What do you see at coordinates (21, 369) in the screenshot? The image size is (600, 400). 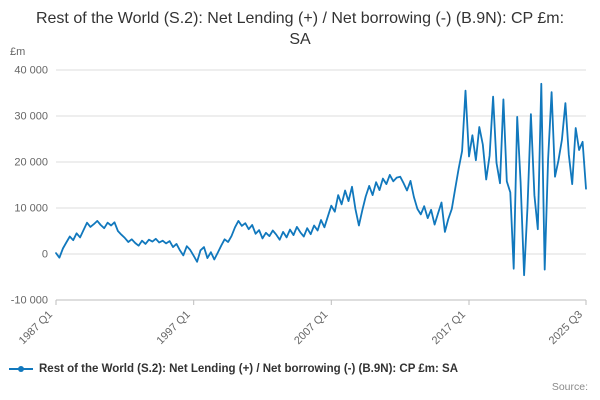 I see `legend-line-marker` at bounding box center [21, 369].